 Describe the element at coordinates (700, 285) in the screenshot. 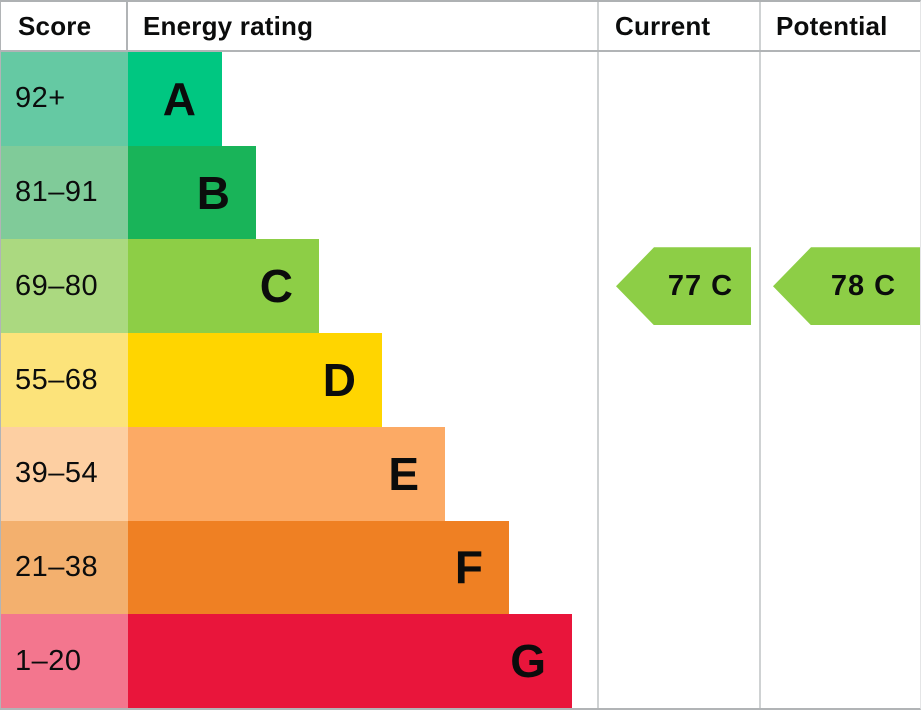

I see `current-arrow-label: 77 C` at that location.